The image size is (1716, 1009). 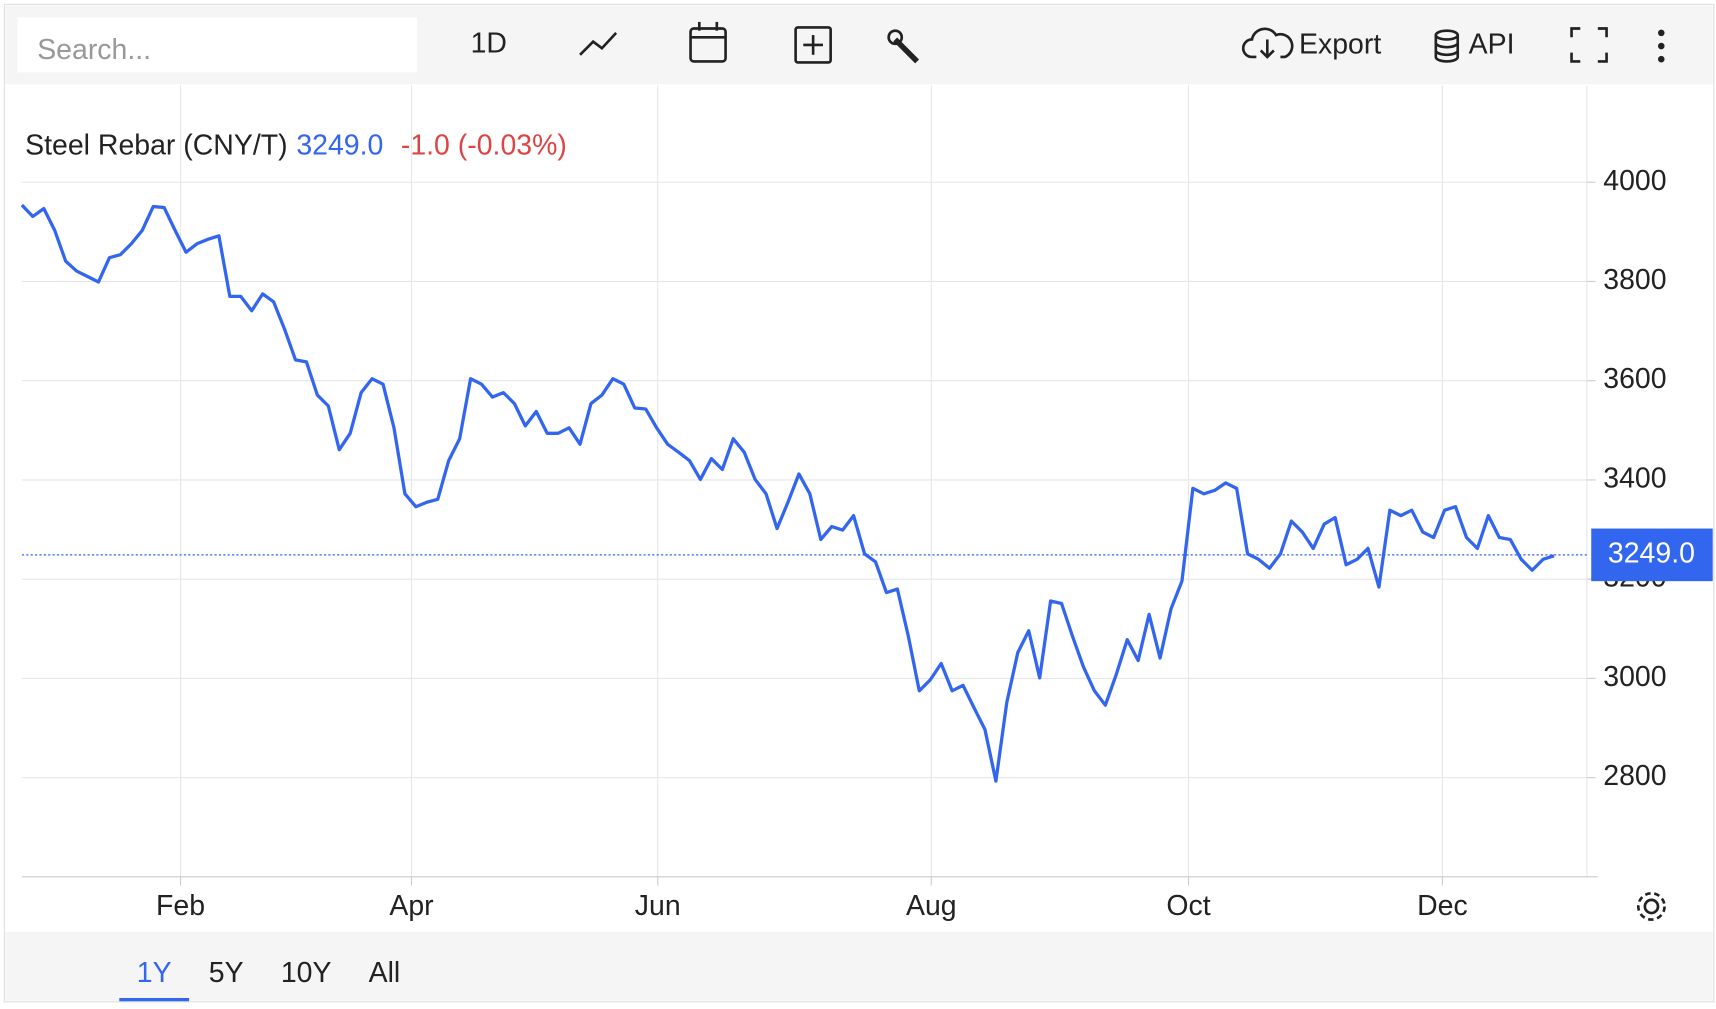 What do you see at coordinates (385, 973) in the screenshot?
I see `range-button: All` at bounding box center [385, 973].